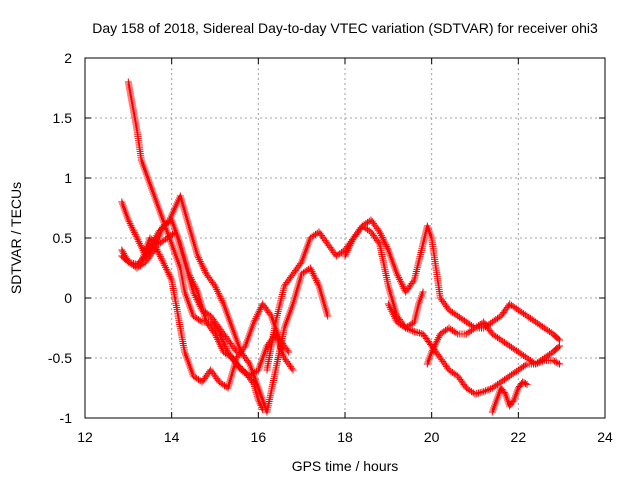  Describe the element at coordinates (172, 437) in the screenshot. I see `x-tick-label: 14` at that location.